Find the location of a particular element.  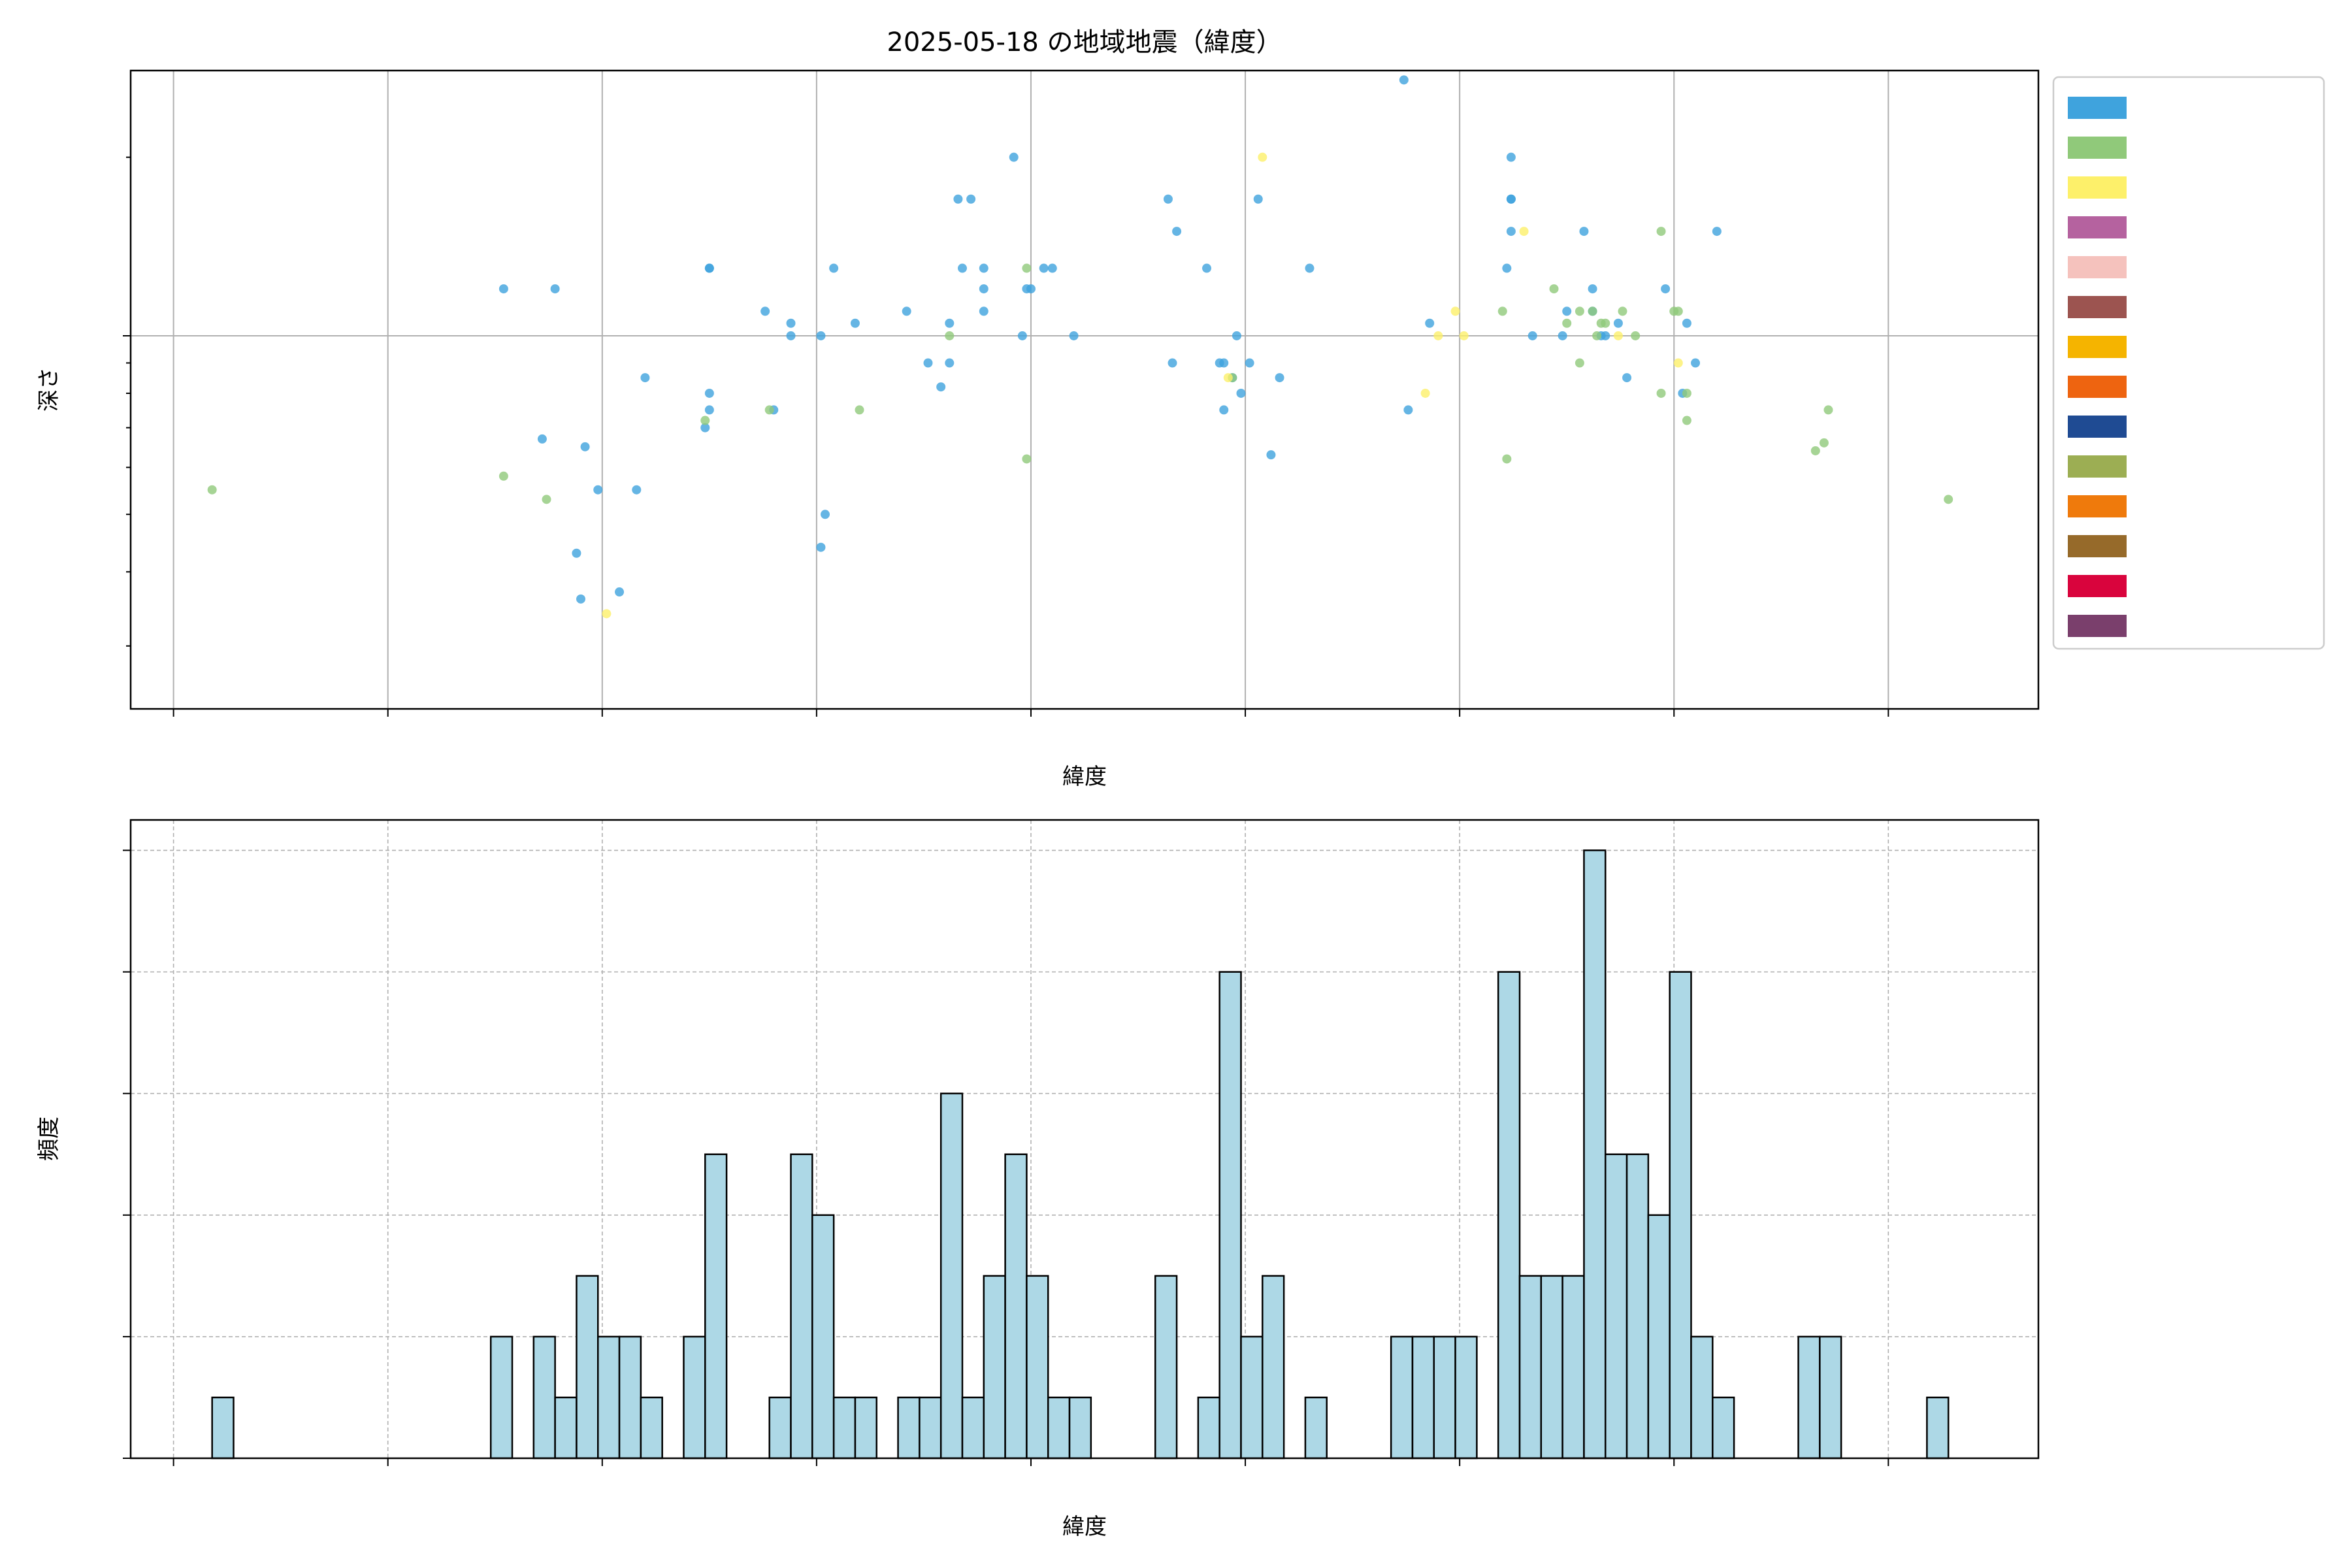

histogram-x-ticks is located at coordinates (1030, 1462).